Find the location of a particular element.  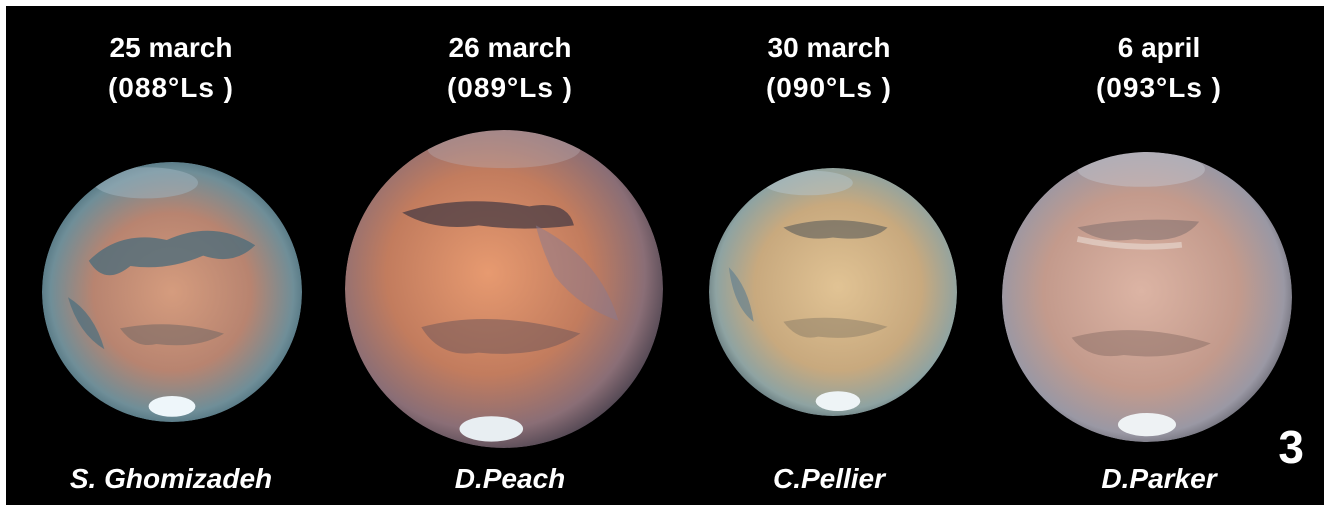

solar-longitude: (093°Ls ) is located at coordinates (1159, 87).